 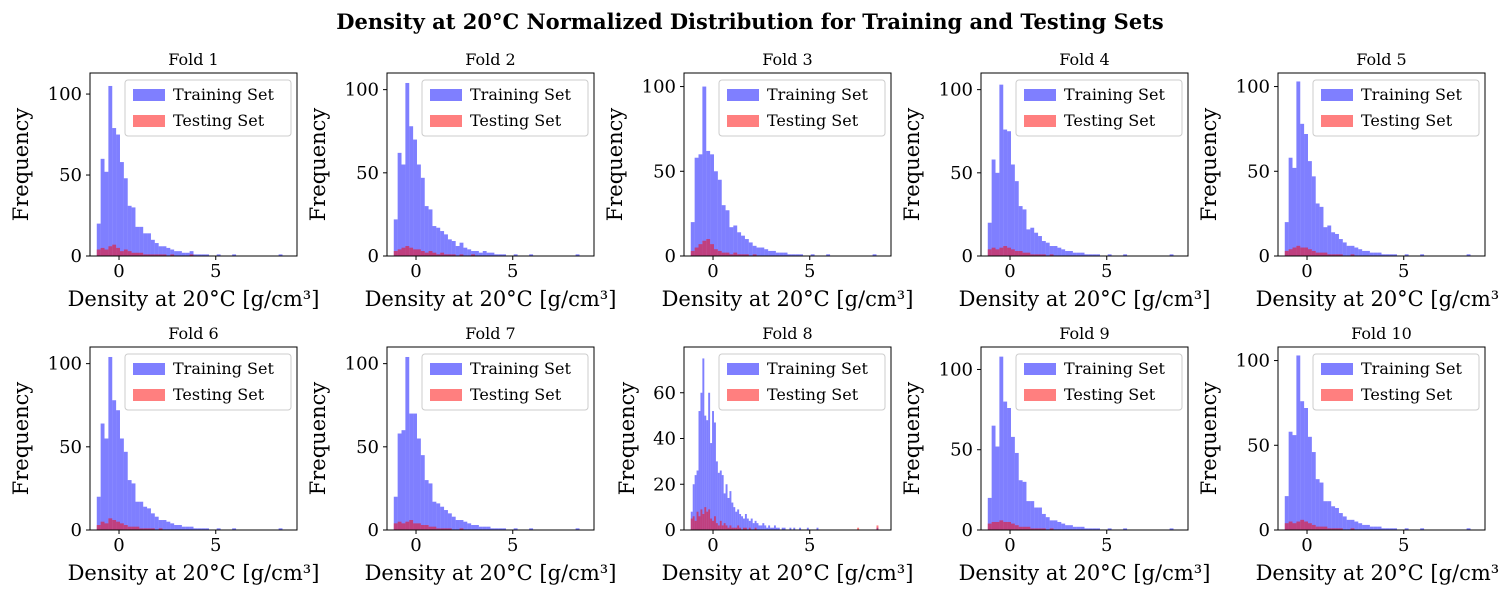 I want to click on subplot-title: Fold 4, so click(x=1084, y=59).